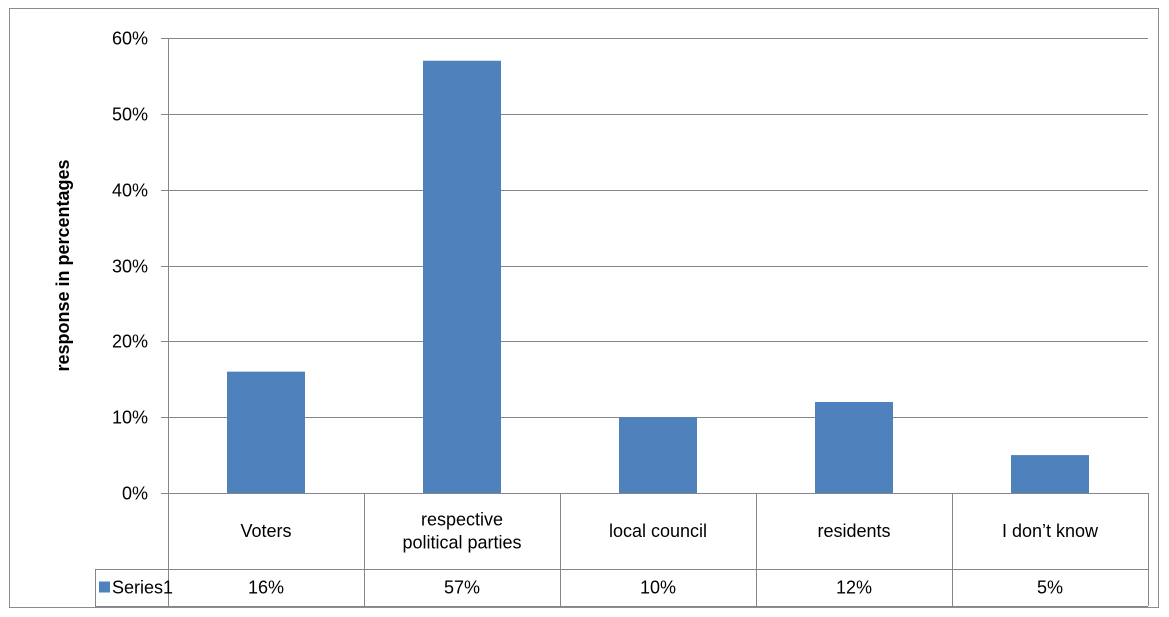 The height and width of the screenshot is (617, 1169). What do you see at coordinates (461, 531) in the screenshot?
I see `x-category-label: respective political parties` at bounding box center [461, 531].